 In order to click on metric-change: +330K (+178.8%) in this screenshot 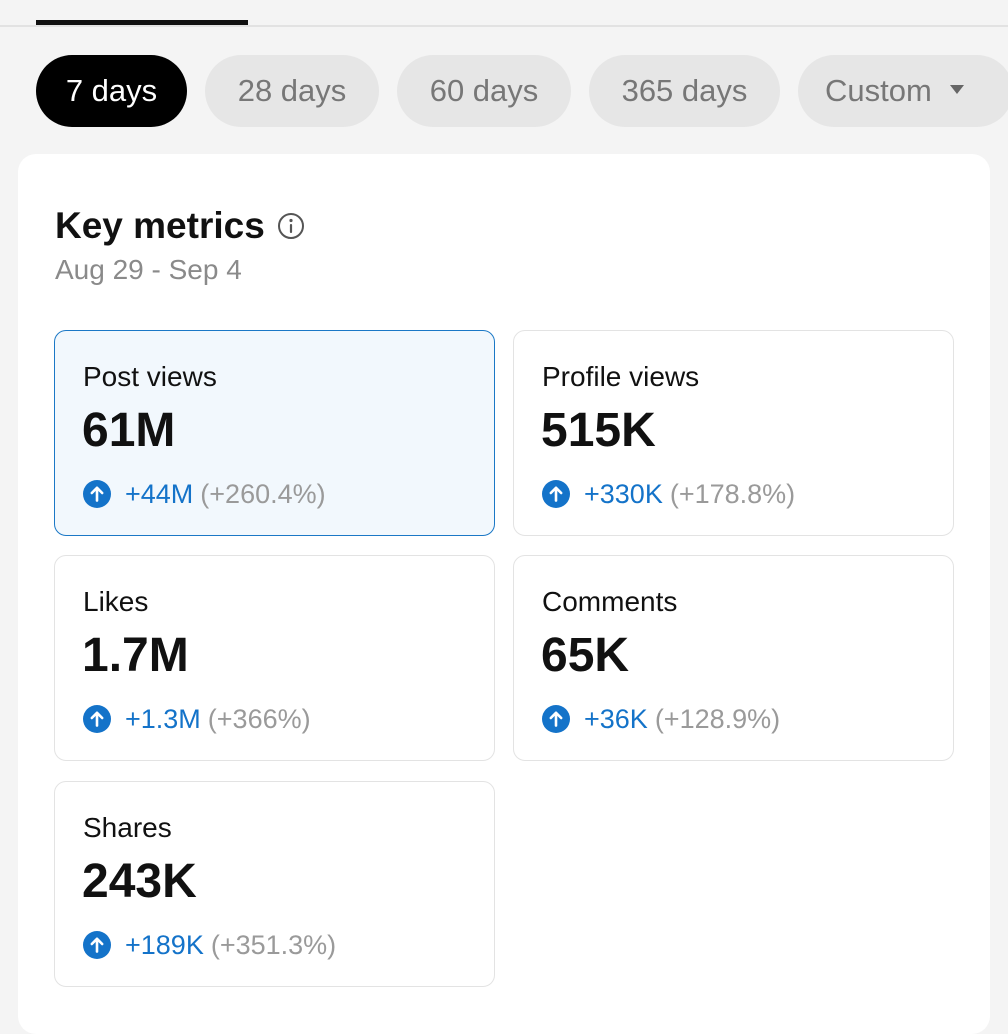, I will do `click(668, 494)`.